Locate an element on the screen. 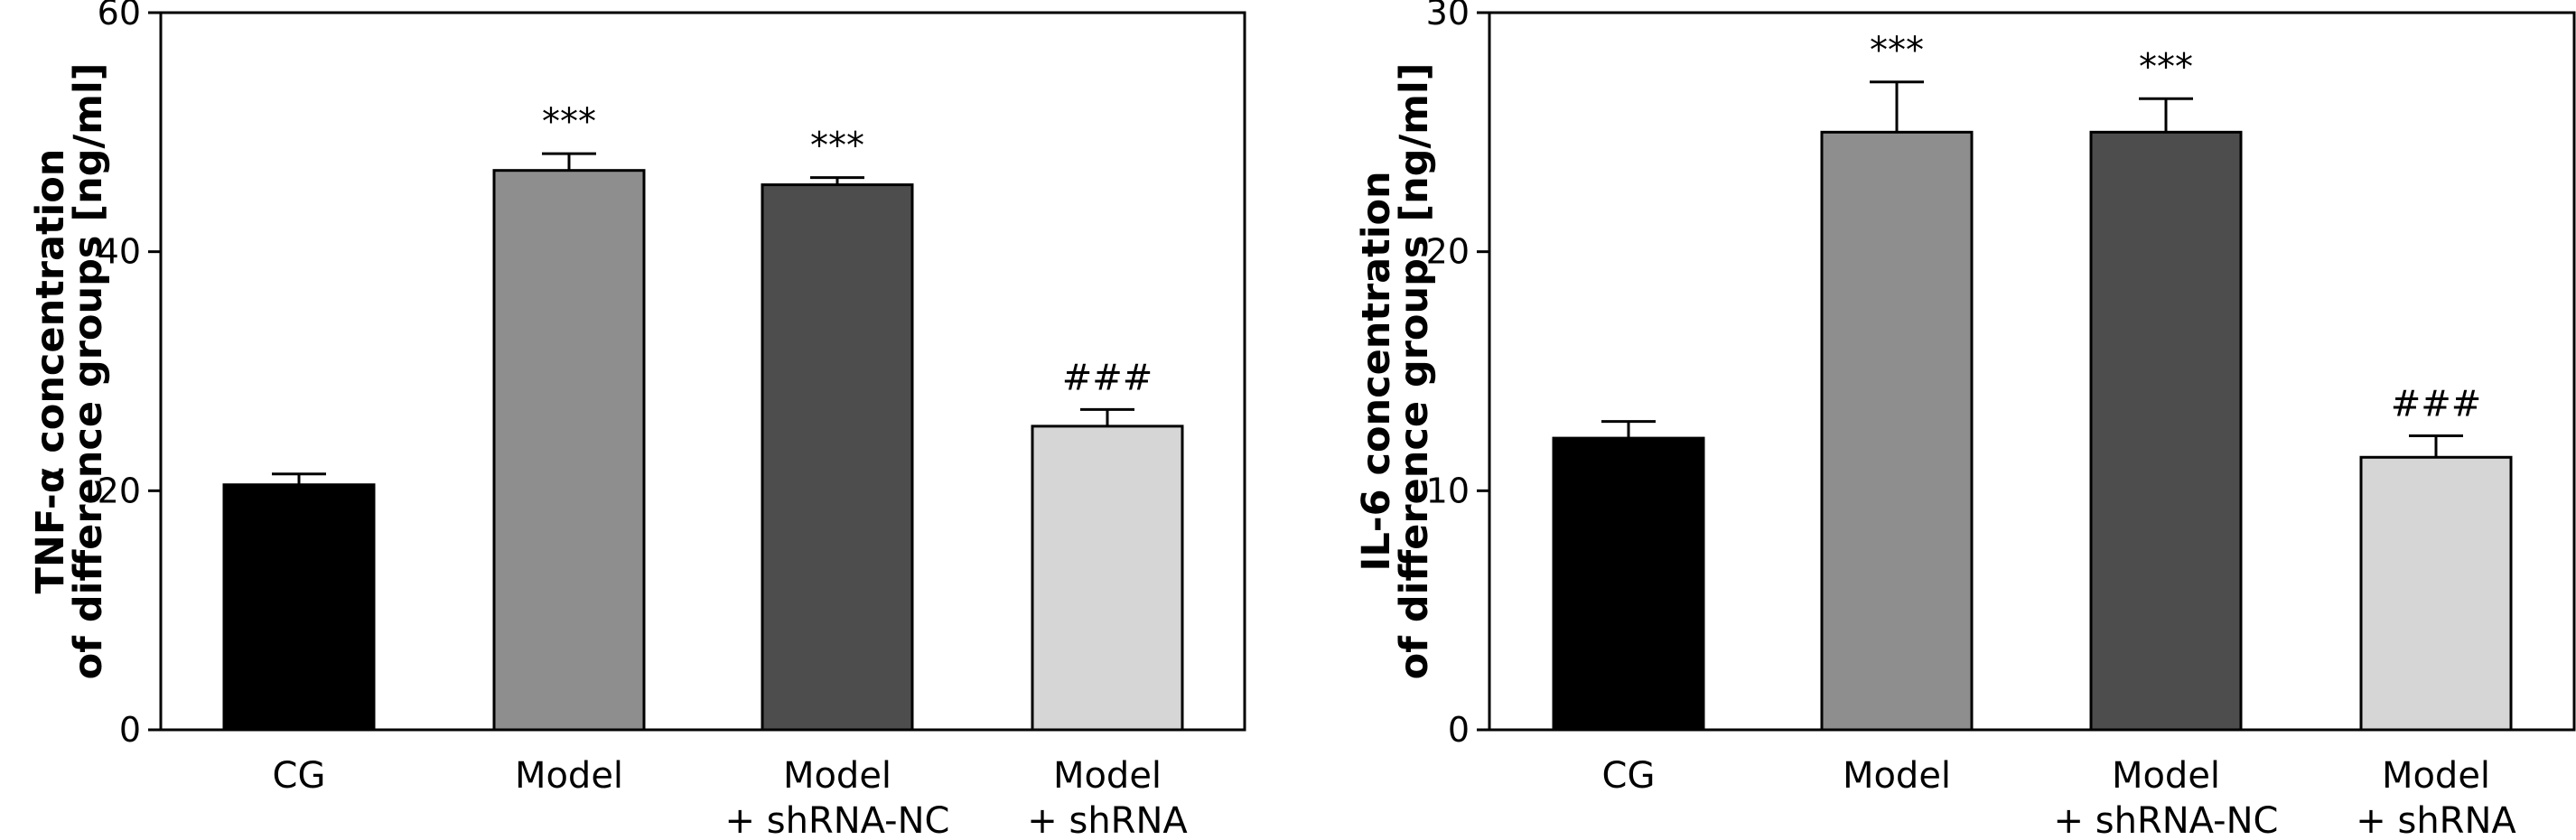 This screenshot has height=840, width=2576. y-axis-label: IL-6 concentration is located at coordinates (1376, 371).